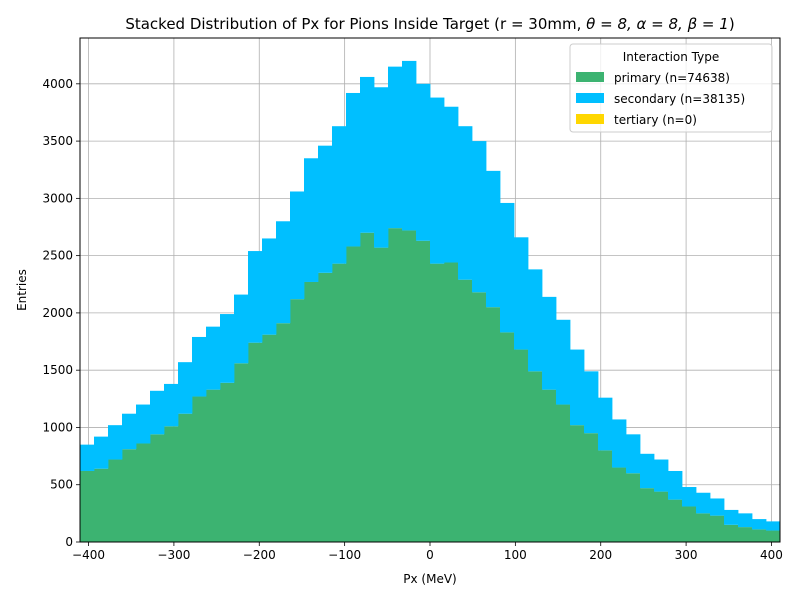 The image size is (800, 604). I want to click on legend-swatch-tertiary, so click(590, 119).